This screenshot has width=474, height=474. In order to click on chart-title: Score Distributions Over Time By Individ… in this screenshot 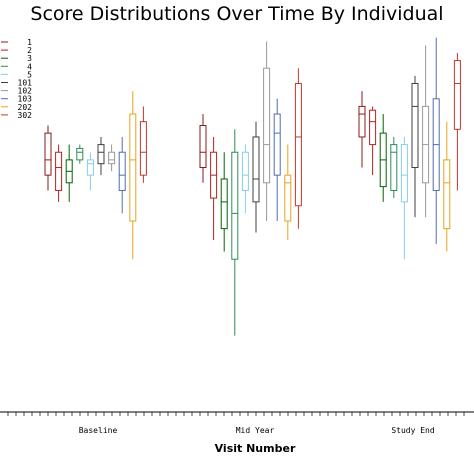, I will do `click(236, 14)`.